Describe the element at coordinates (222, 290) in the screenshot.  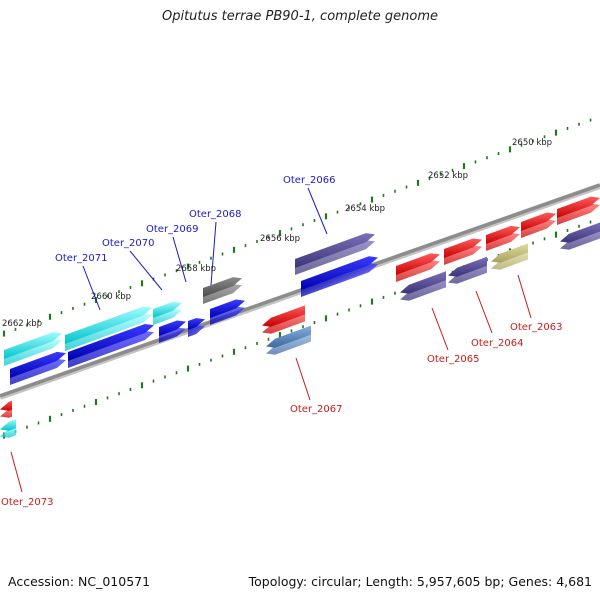
I see `gene-arrow-oter-2068` at that location.